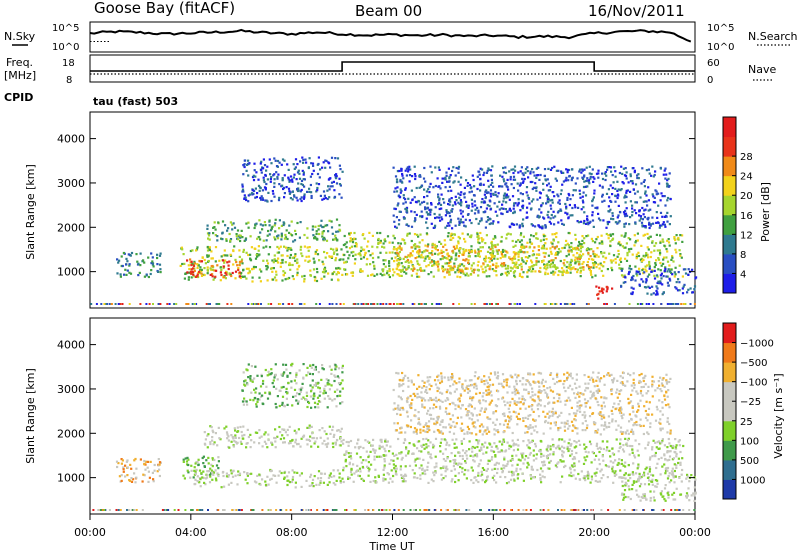 The image size is (800, 554). What do you see at coordinates (765, 212) in the screenshot?
I see `power-colorbar-label: Power [dB]` at bounding box center [765, 212].